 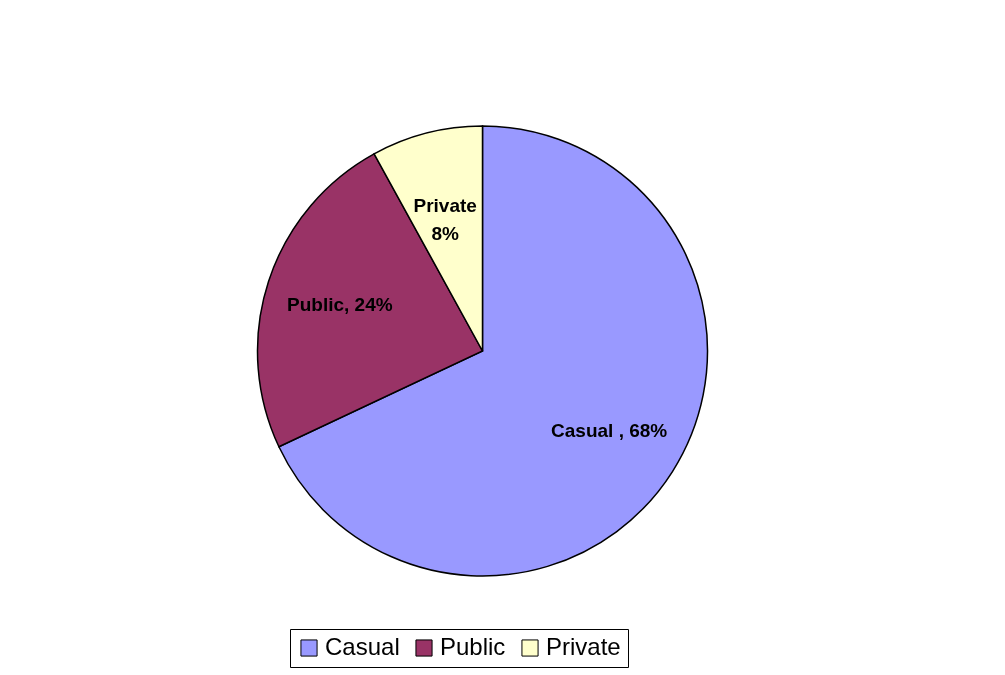 I want to click on data-label: Private 8%, so click(x=445, y=219).